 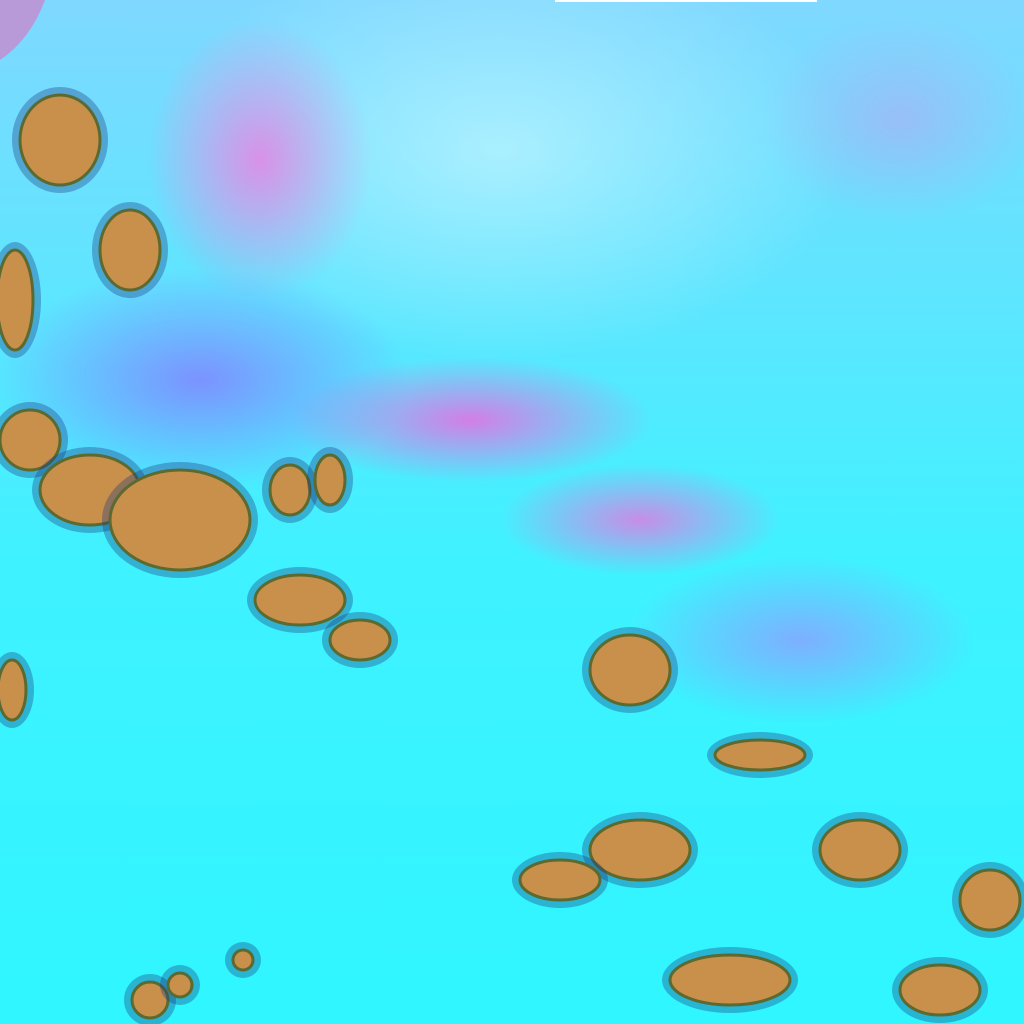 What do you see at coordinates (686, 1) in the screenshot?
I see `top-white-bar` at bounding box center [686, 1].